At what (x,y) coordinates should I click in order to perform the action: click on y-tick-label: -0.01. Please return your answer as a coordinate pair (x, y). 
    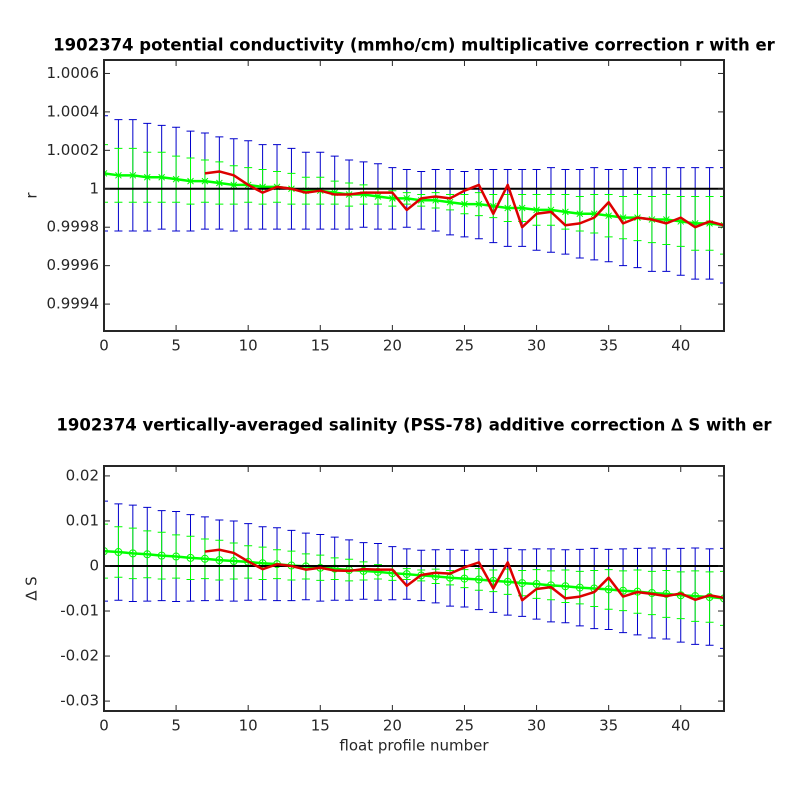
    Looking at the image, I should click on (79, 611).